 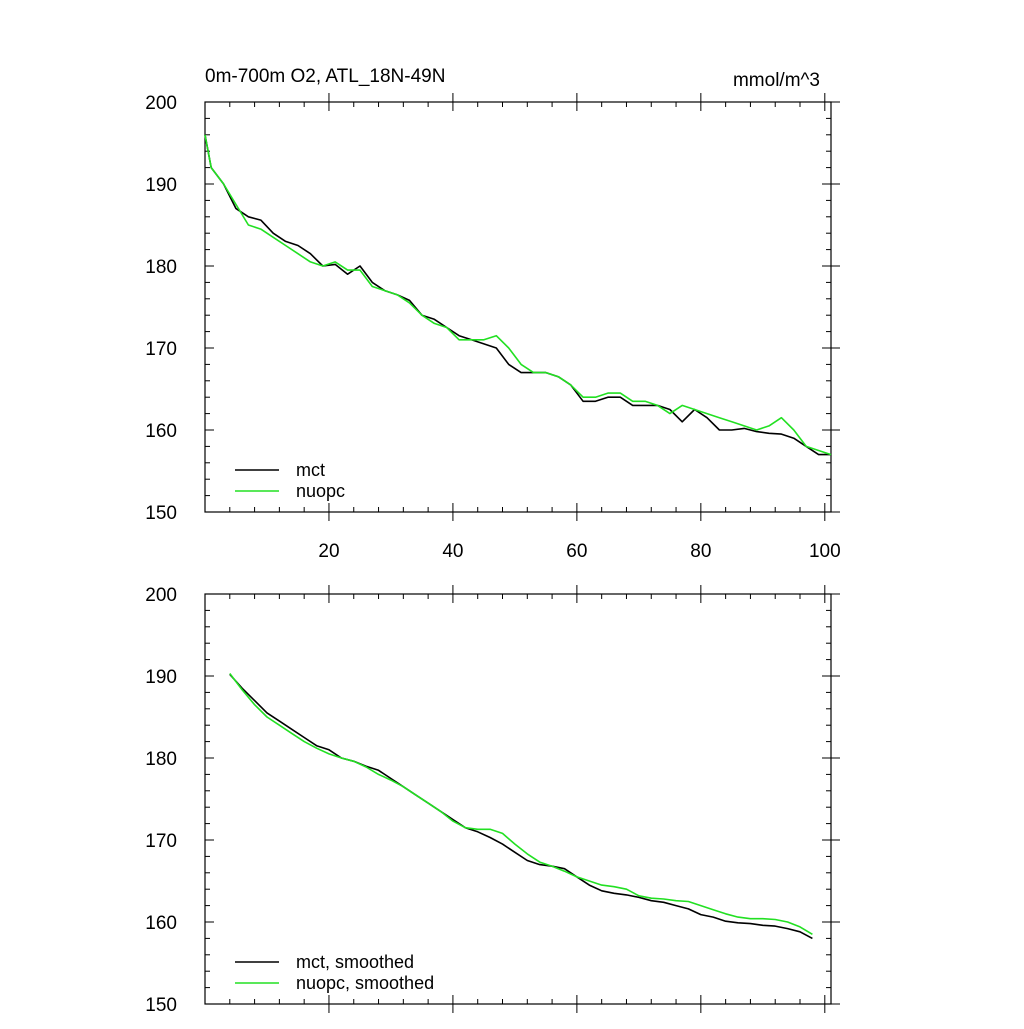 What do you see at coordinates (776, 80) in the screenshot?
I see `units-label: mmol/m^3` at bounding box center [776, 80].